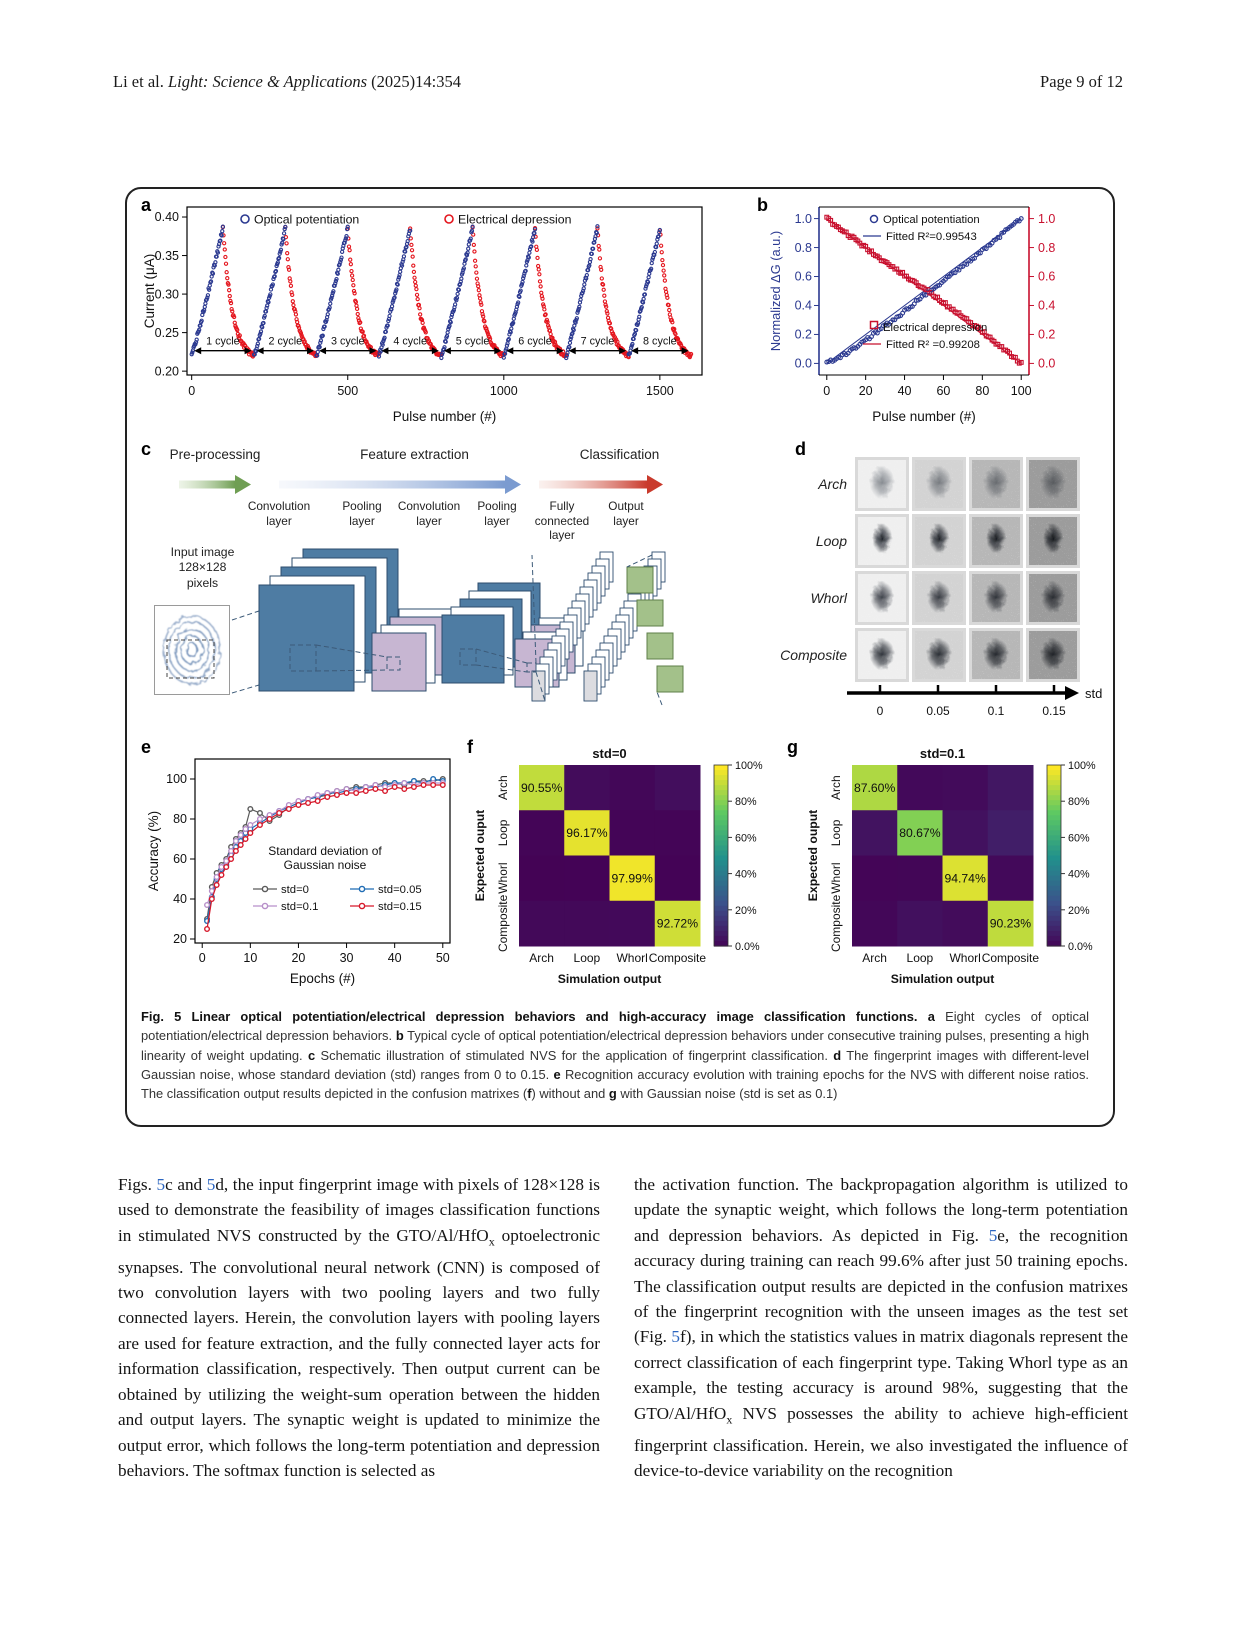  I want to click on svg-text: 0.4, so click(1046, 306).